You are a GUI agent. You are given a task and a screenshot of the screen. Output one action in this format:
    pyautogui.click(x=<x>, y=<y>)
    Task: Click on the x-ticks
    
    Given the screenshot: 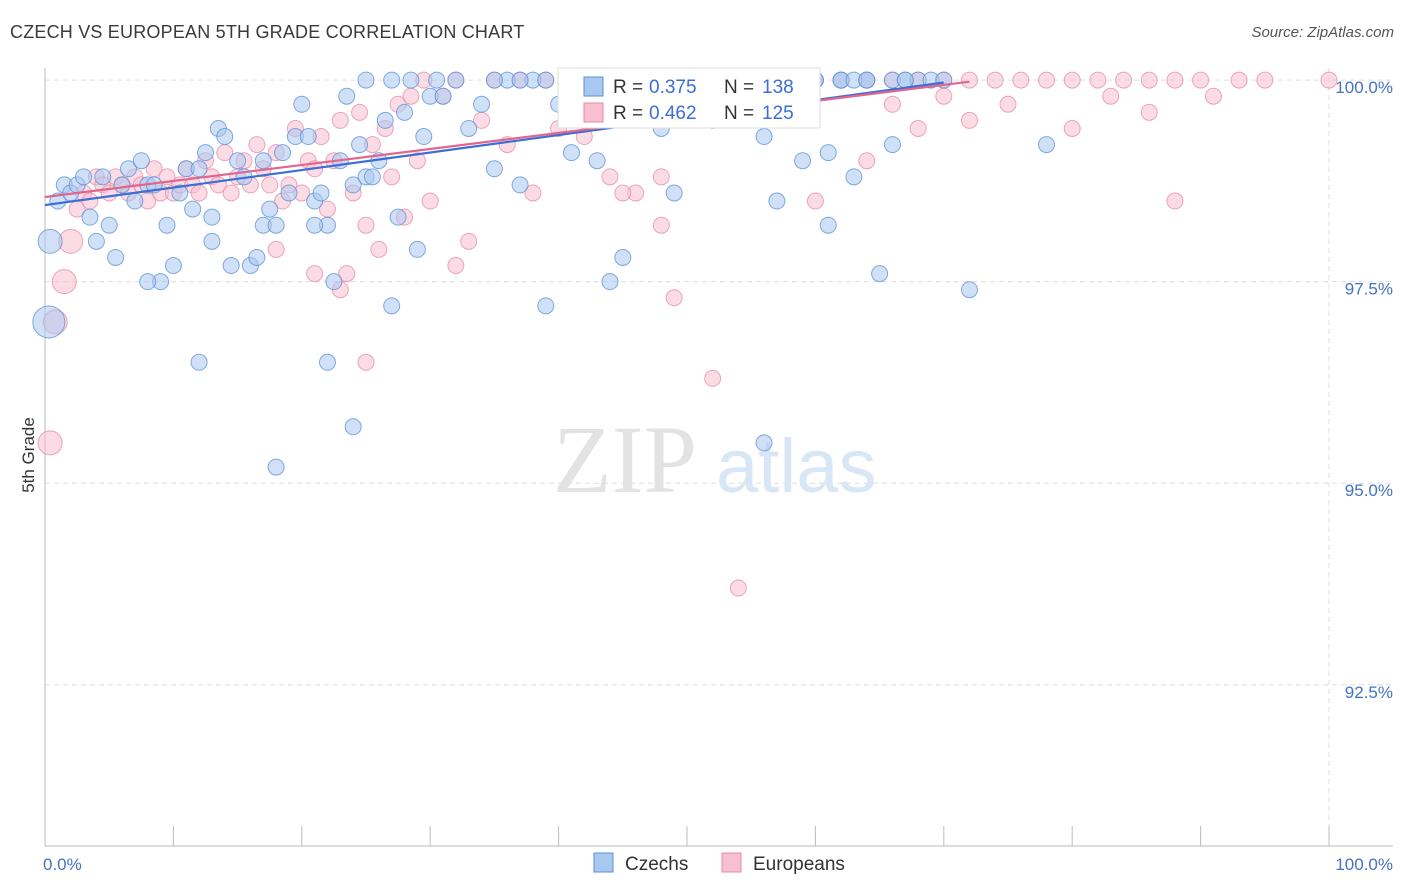 What is the action you would take?
    pyautogui.click(x=751, y=836)
    